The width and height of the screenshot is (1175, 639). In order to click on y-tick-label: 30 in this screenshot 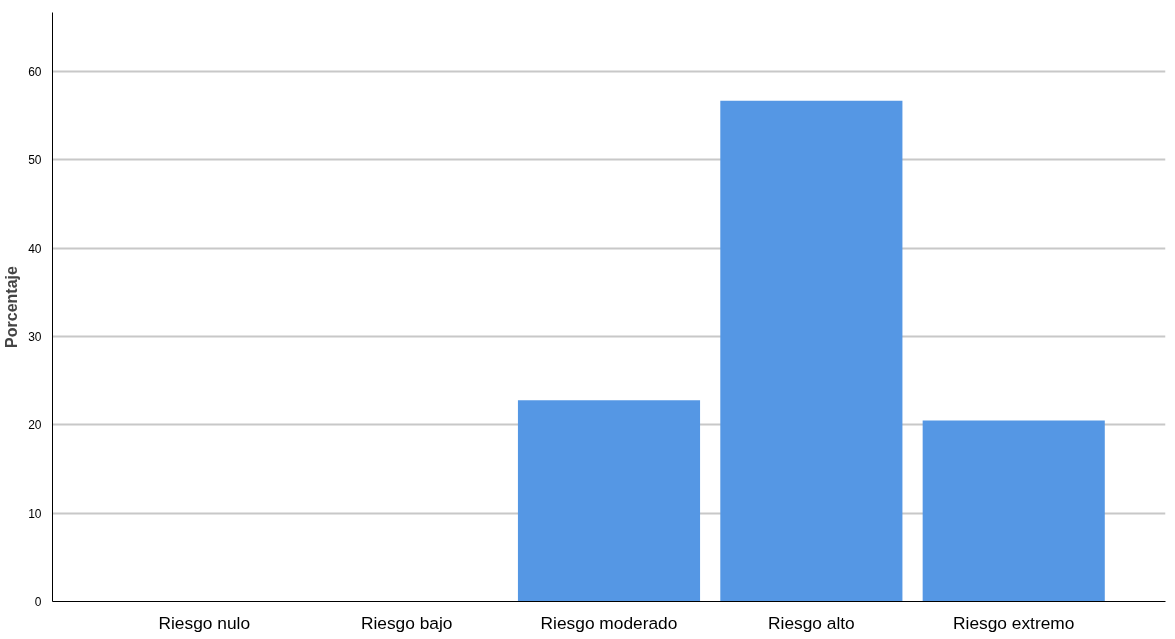, I will do `click(35, 337)`.